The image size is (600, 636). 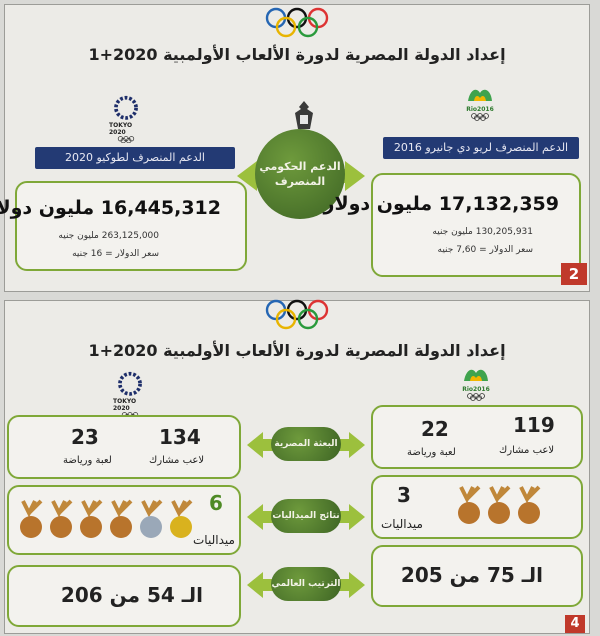 I want to click on page-number: 4, so click(x=575, y=624).